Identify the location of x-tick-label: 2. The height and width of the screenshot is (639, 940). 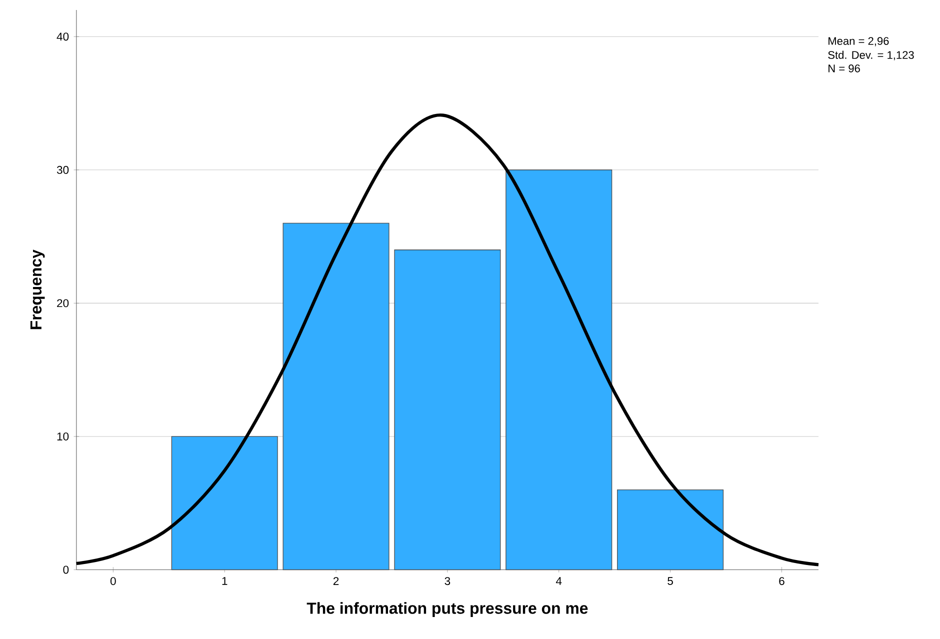
(336, 580).